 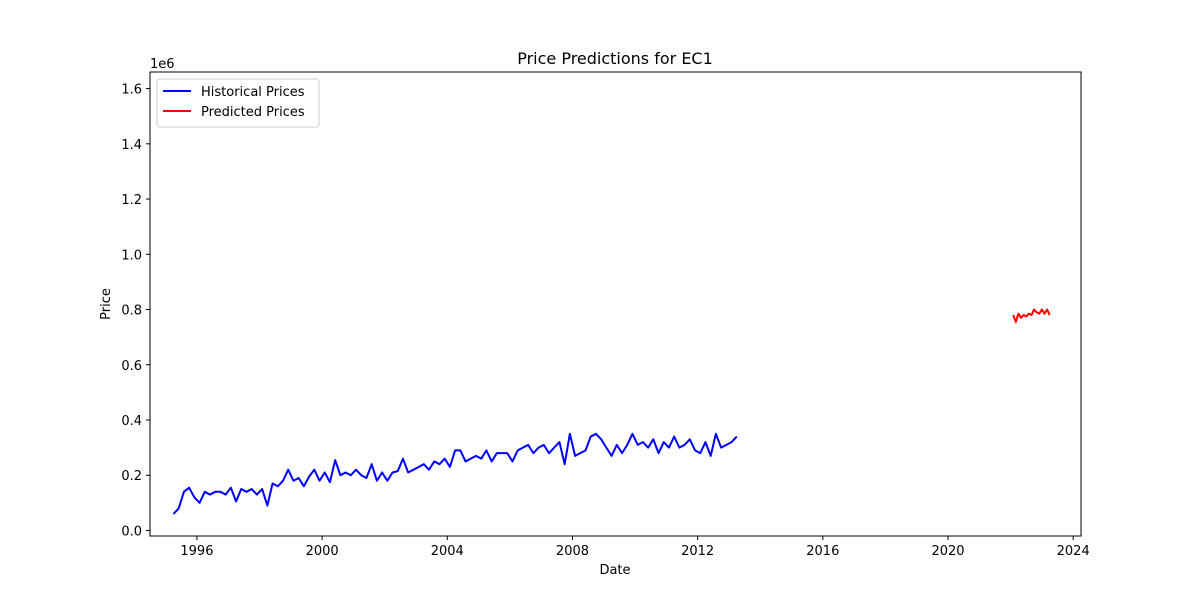 What do you see at coordinates (447, 551) in the screenshot?
I see `x-tick-label: 2004` at bounding box center [447, 551].